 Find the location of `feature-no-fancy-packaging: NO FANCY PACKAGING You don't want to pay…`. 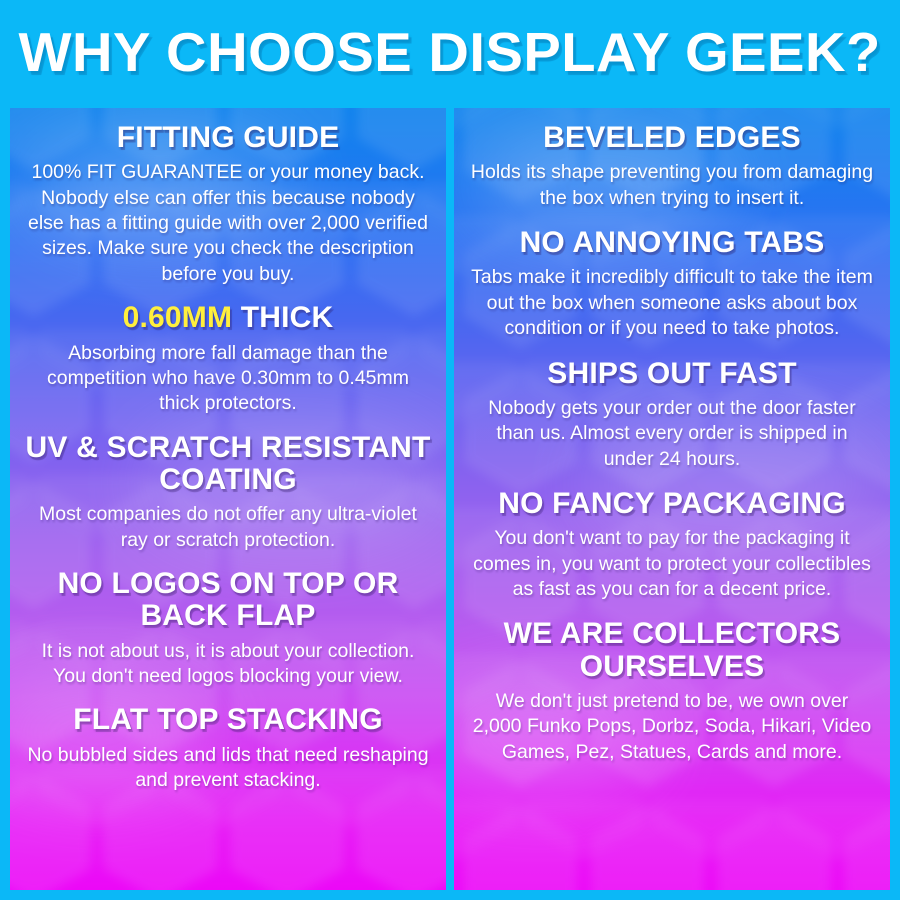

feature-no-fancy-packaging: NO FANCY PACKAGING You don't want to pay… is located at coordinates (672, 544).